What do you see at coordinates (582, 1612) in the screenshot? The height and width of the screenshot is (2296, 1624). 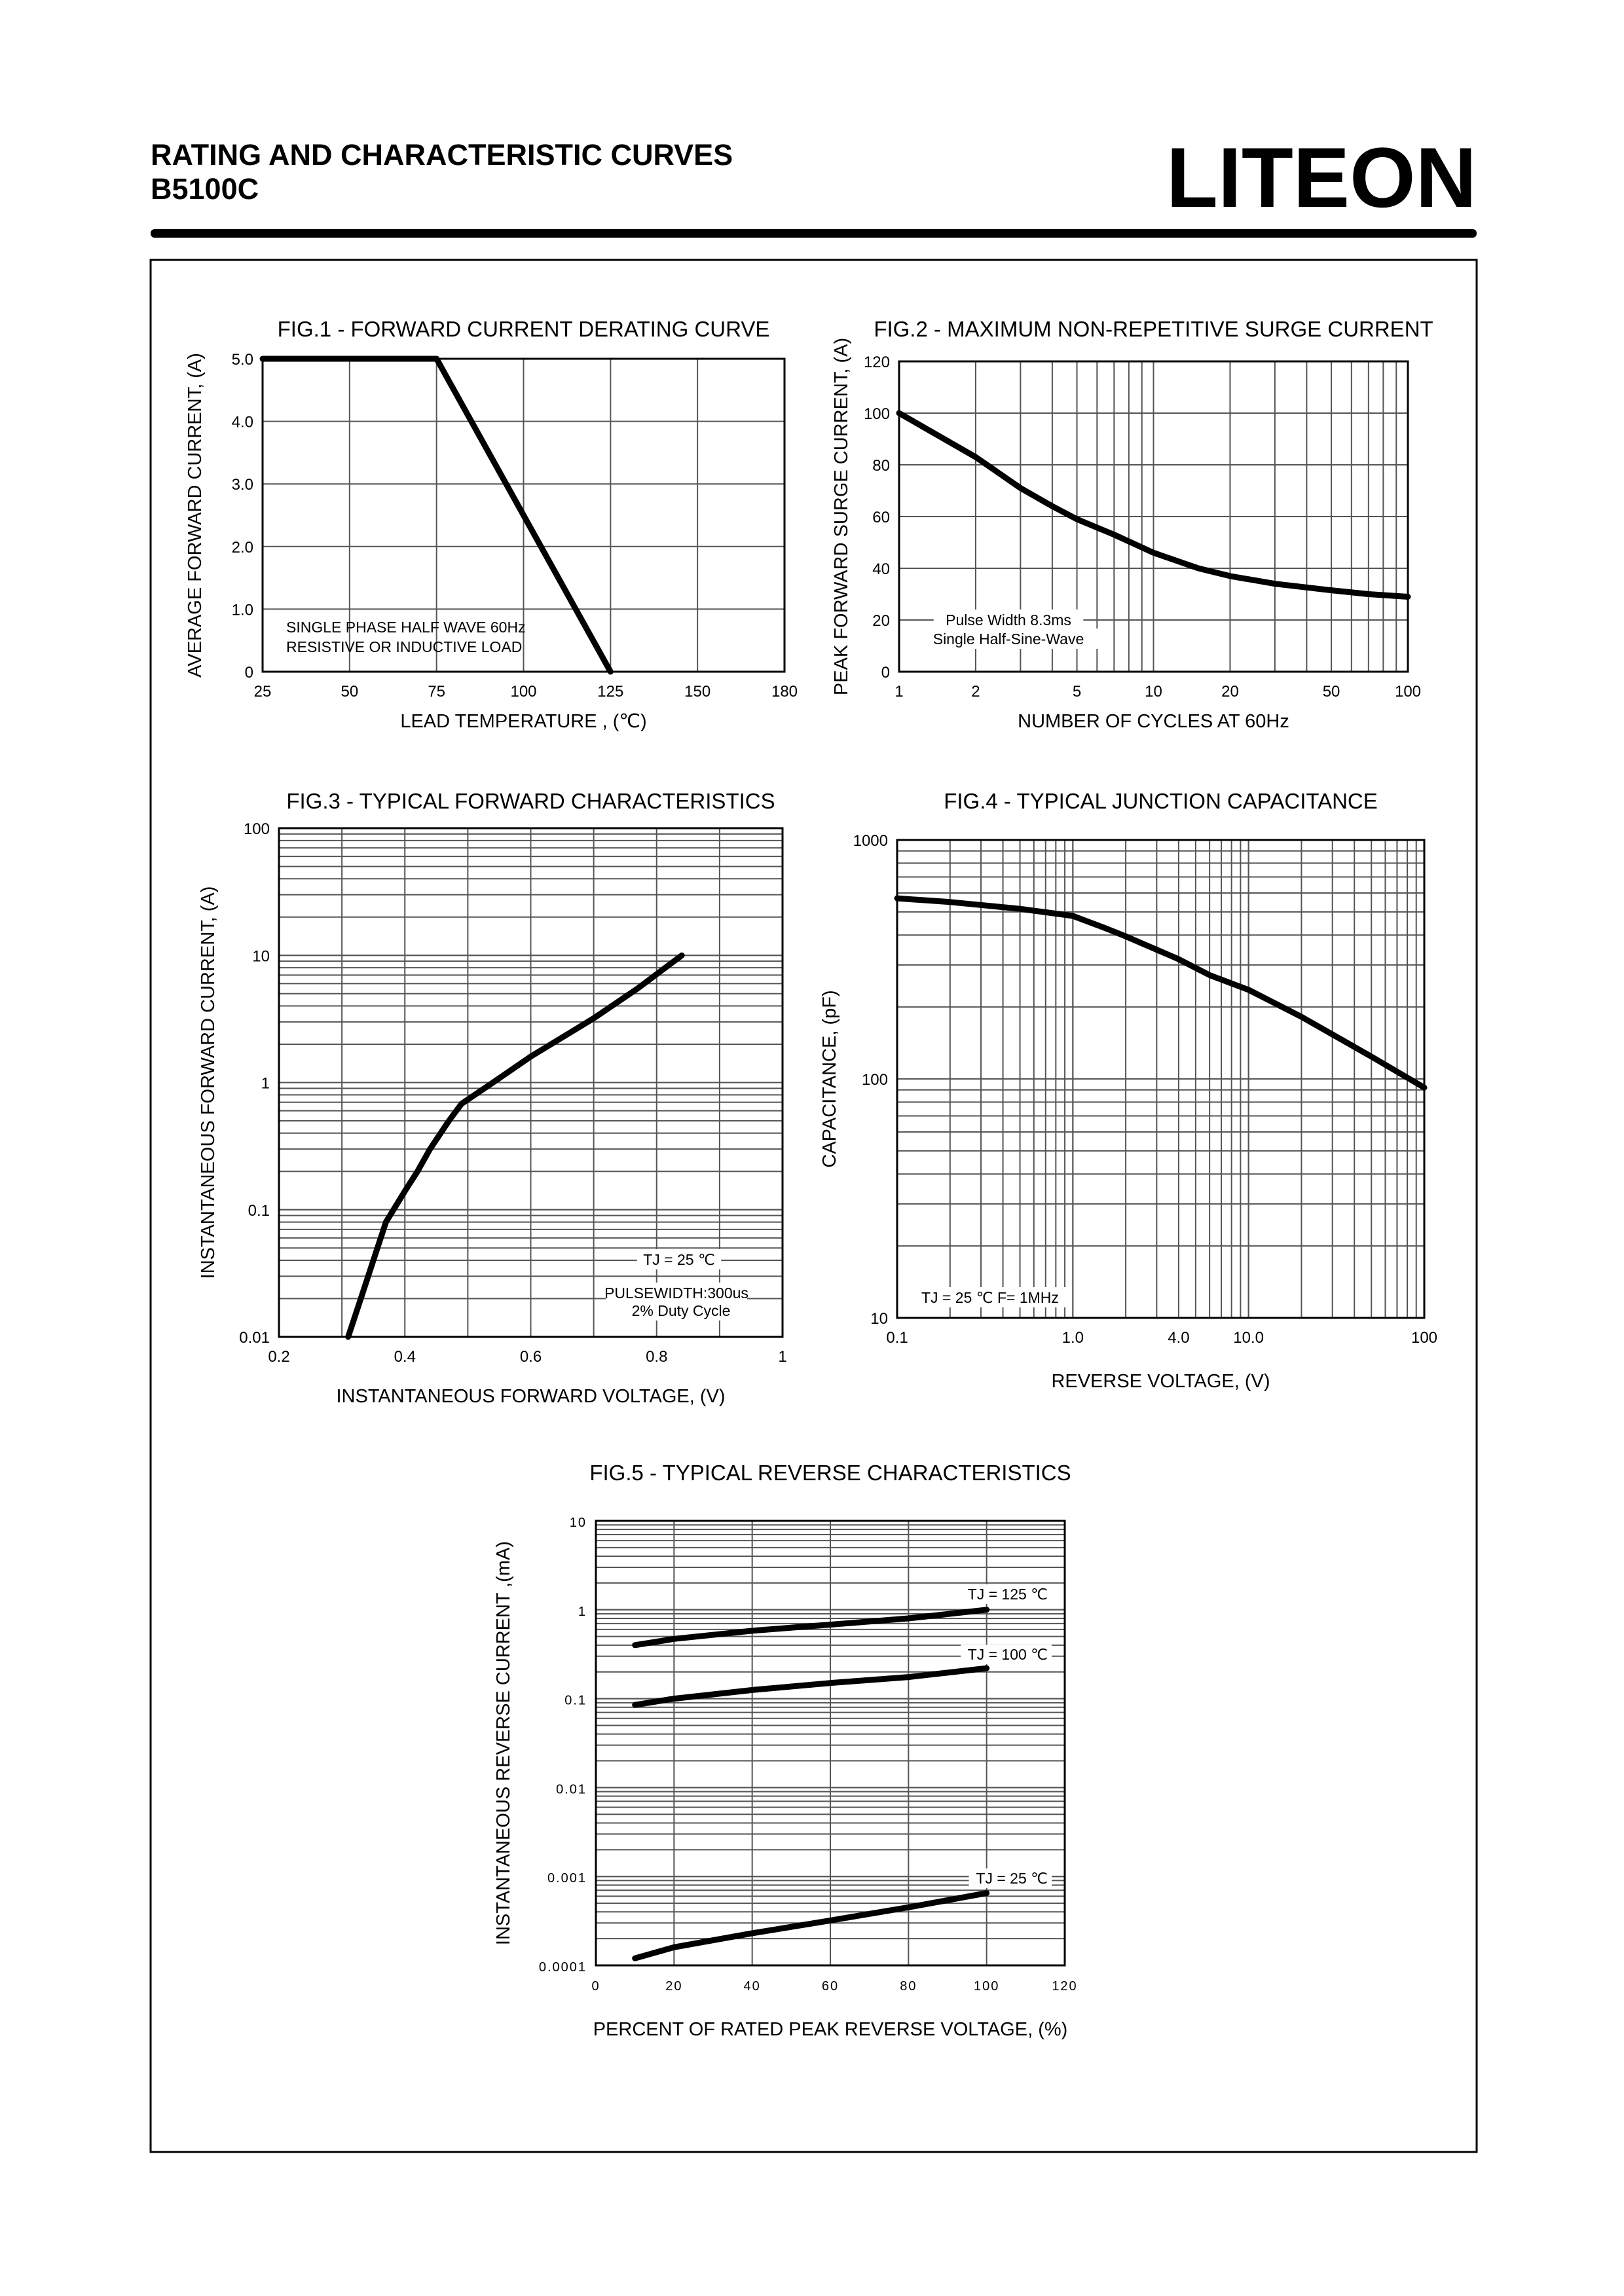 I see `y-tick-label: 1` at bounding box center [582, 1612].